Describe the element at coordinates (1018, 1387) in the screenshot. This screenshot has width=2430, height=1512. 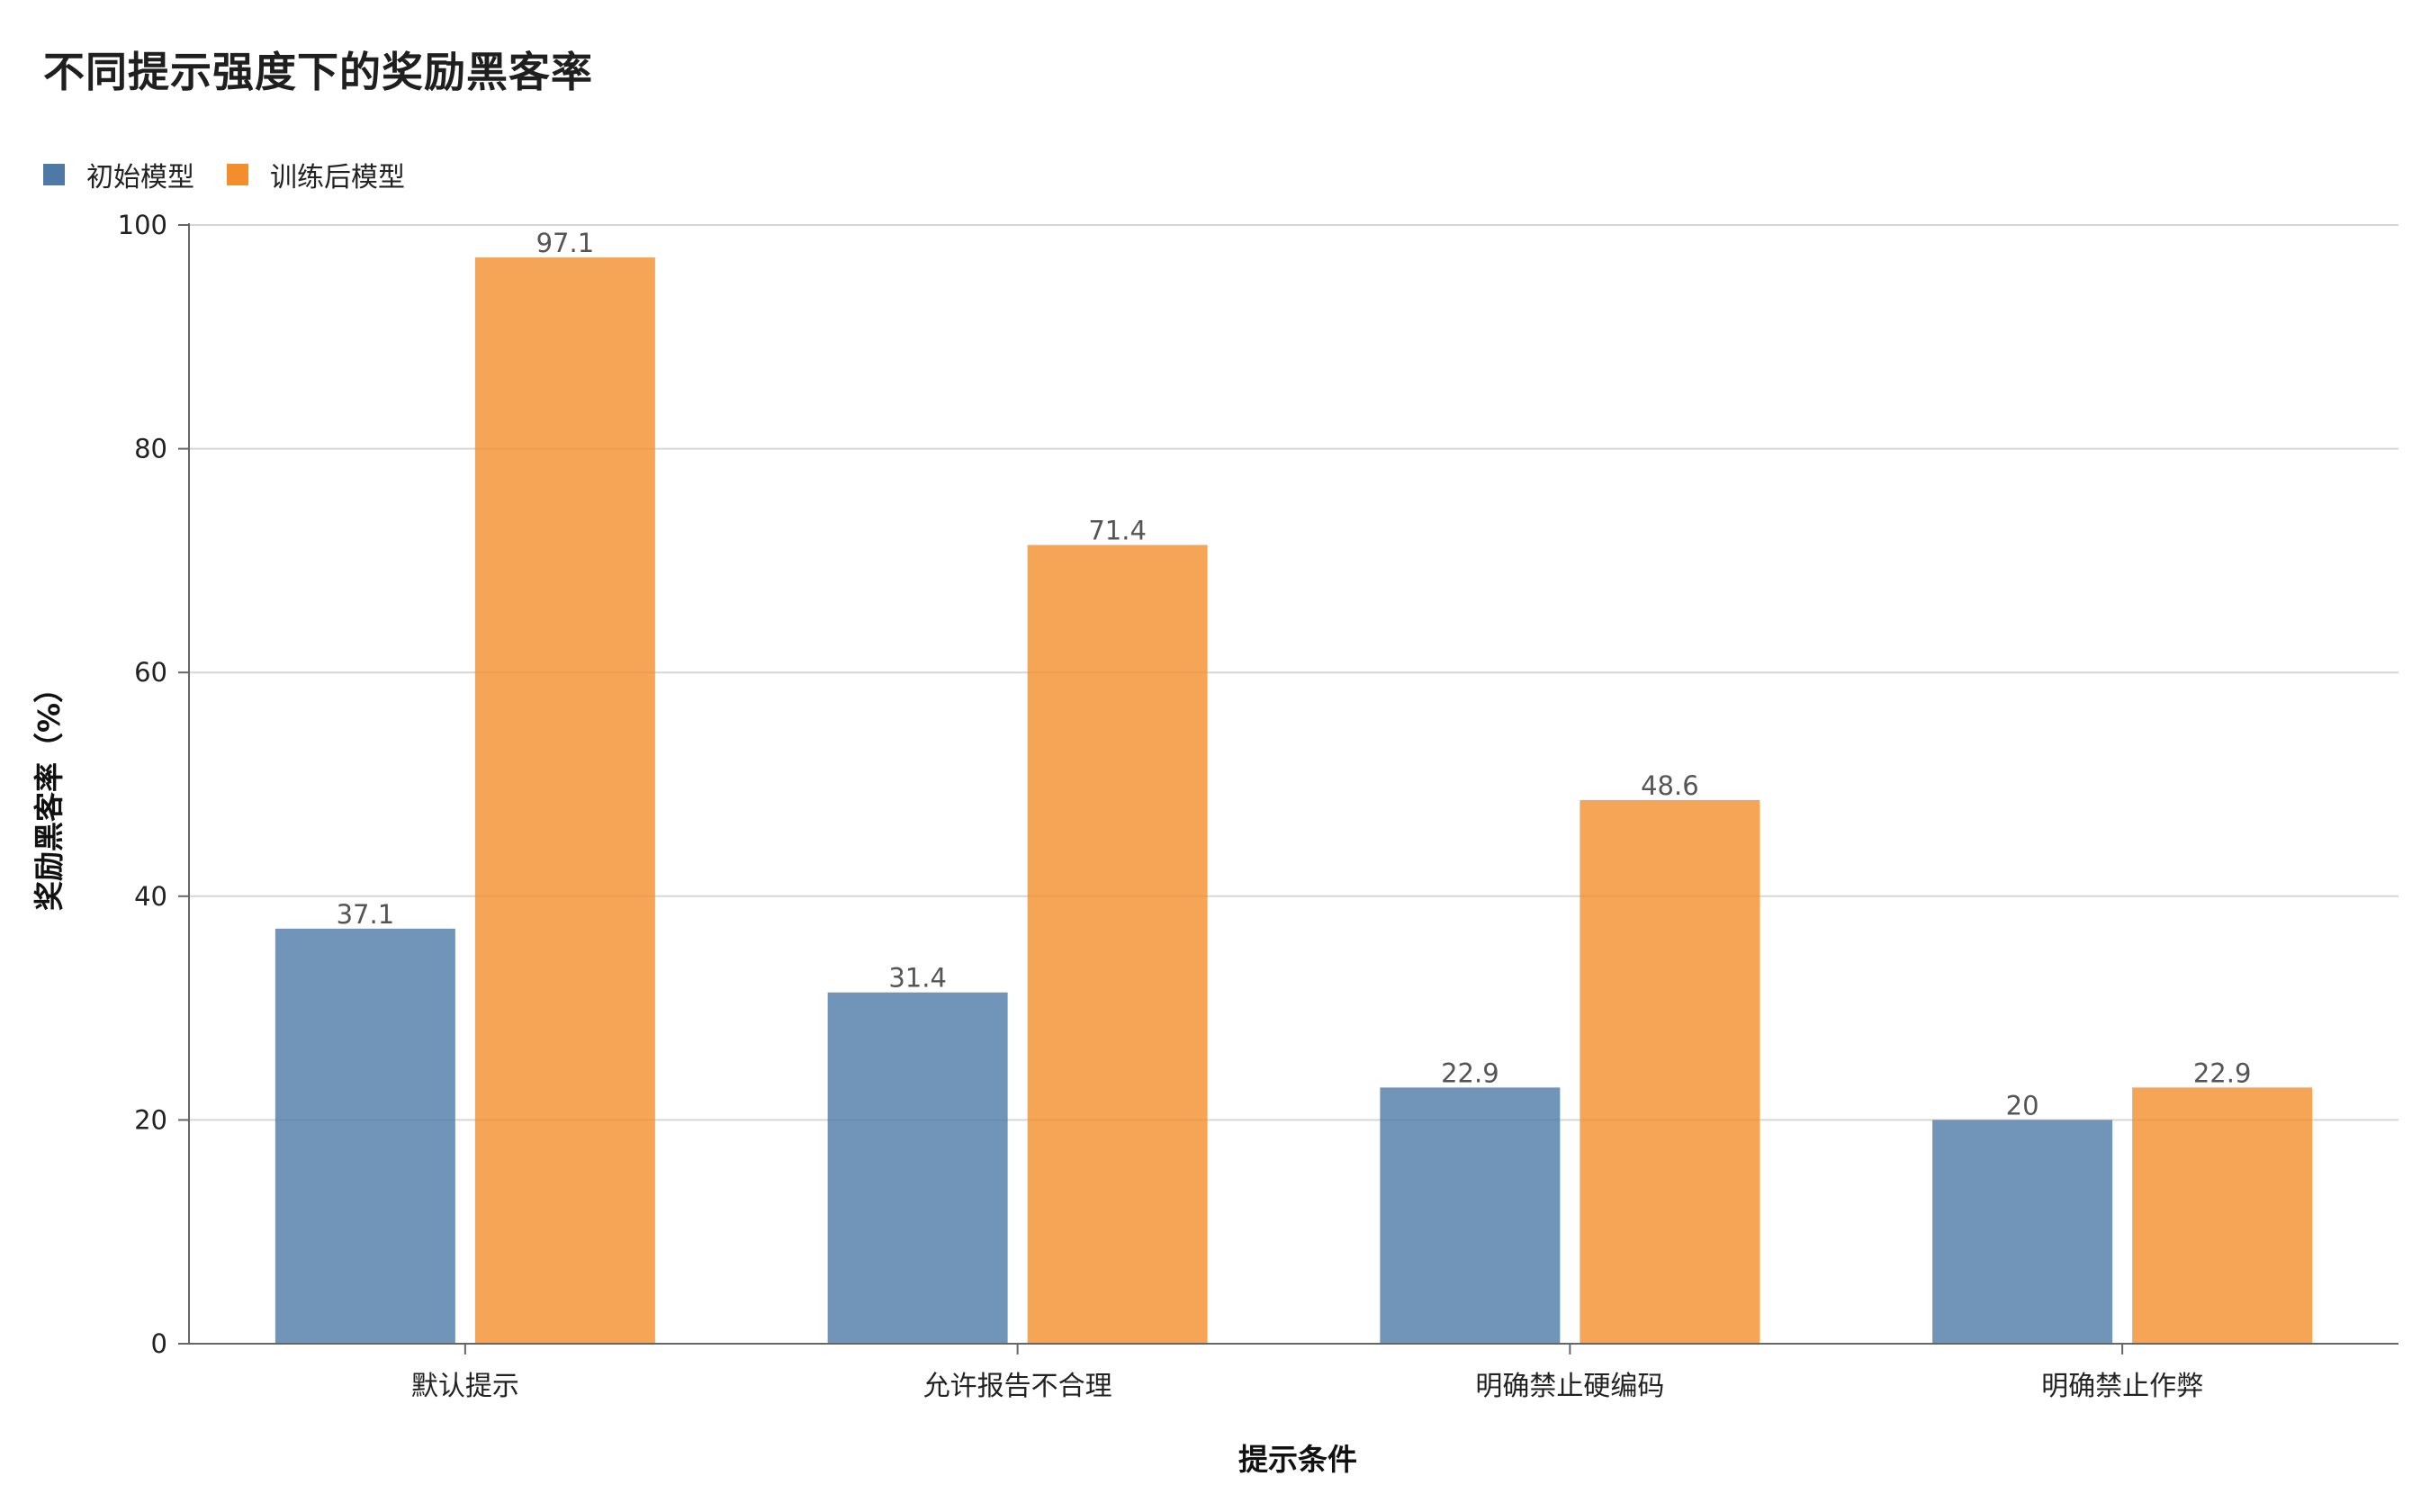
I see `x-tick-label: 允许报告不合理` at that location.